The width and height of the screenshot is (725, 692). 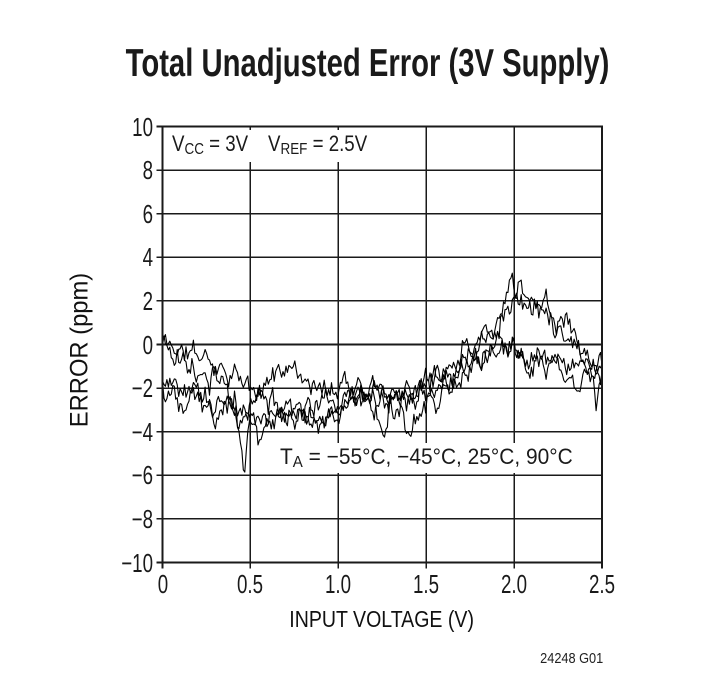 What do you see at coordinates (79, 350) in the screenshot?
I see `y-axis-title: ERROR (ppm)` at bounding box center [79, 350].